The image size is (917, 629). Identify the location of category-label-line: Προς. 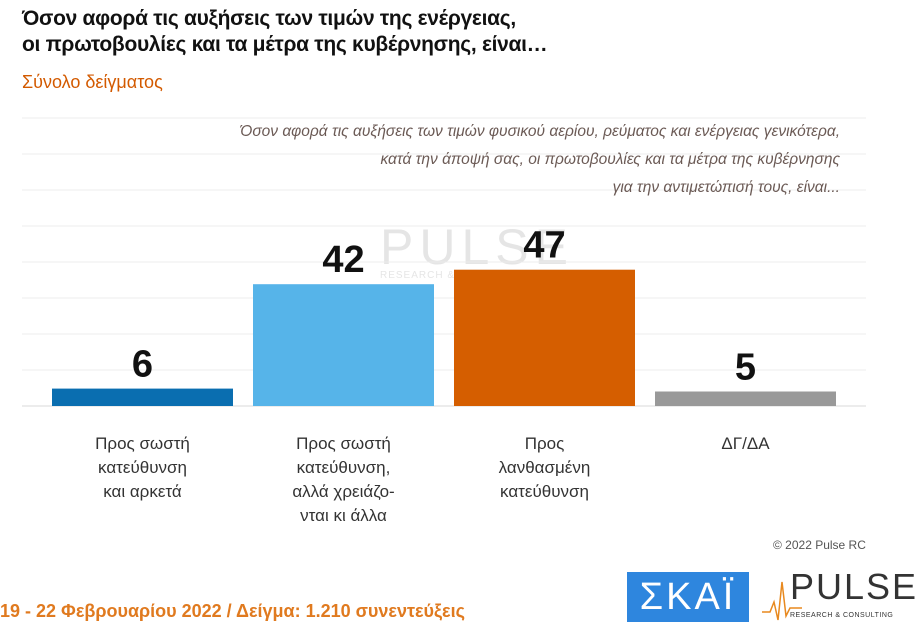
(544, 443).